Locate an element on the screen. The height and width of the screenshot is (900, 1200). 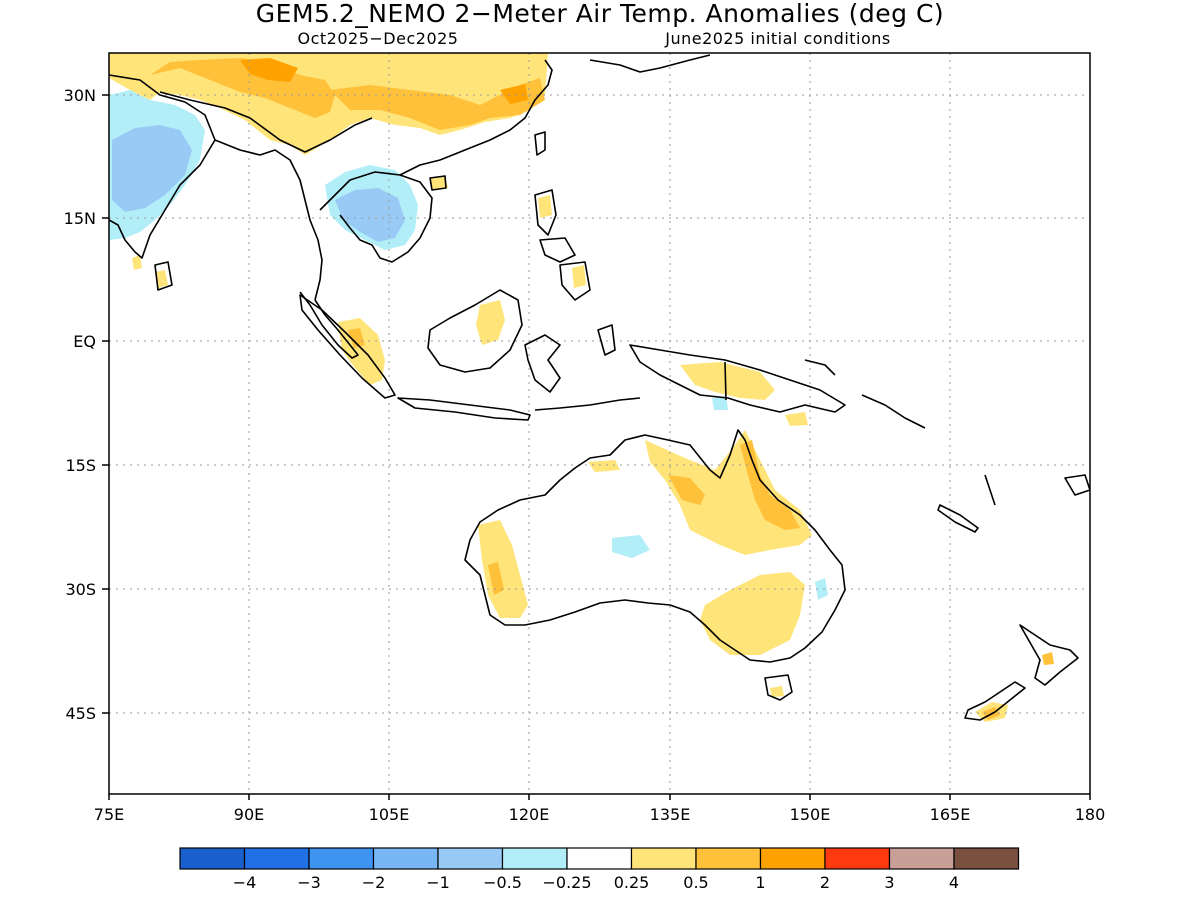
coast-tasmania is located at coordinates (778, 687).